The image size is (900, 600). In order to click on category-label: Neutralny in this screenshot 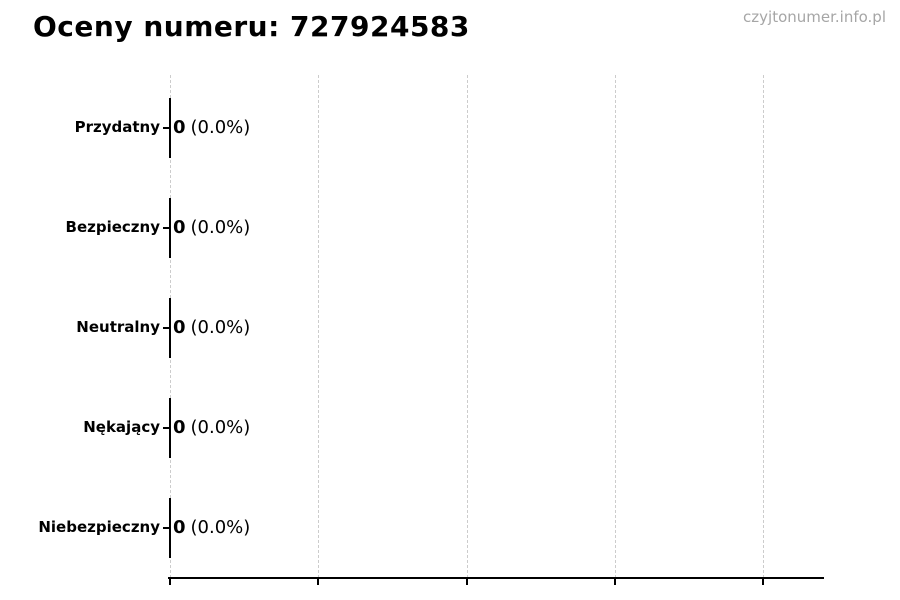, I will do `click(118, 327)`.